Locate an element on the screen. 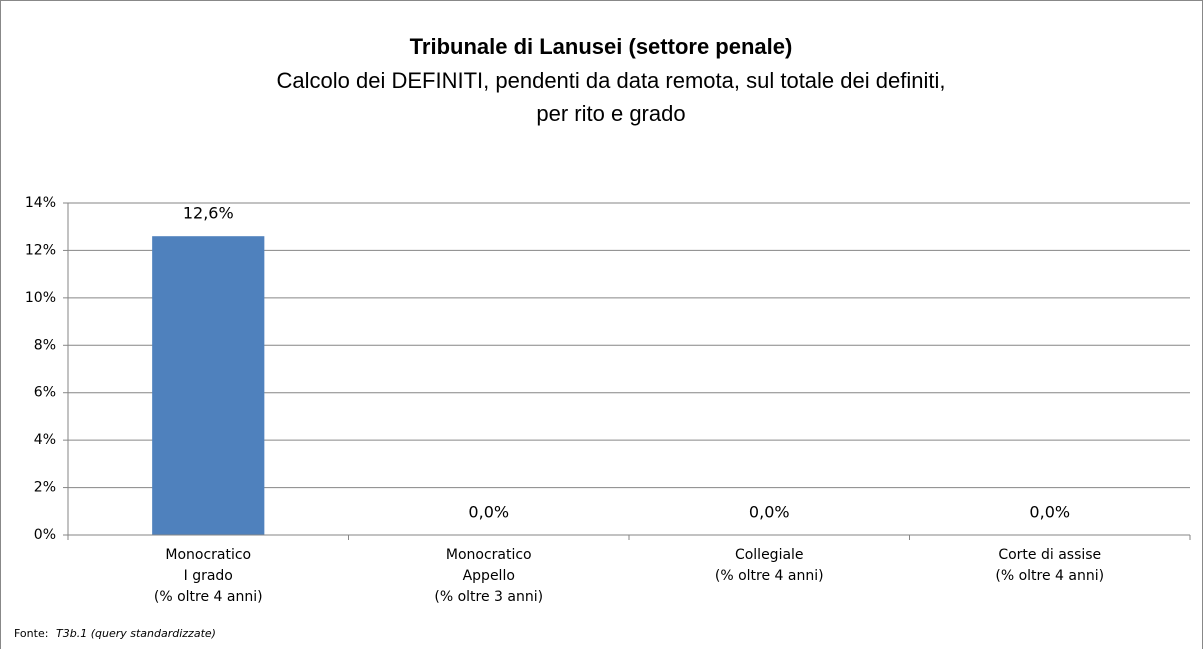  x-tick-label: I grado is located at coordinates (208, 576).